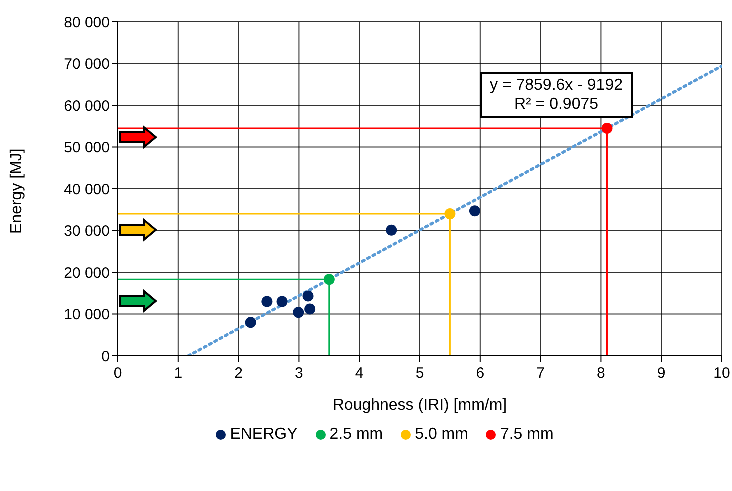  What do you see at coordinates (87, 148) in the screenshot?
I see `y-tick-label: 50 000` at bounding box center [87, 148].